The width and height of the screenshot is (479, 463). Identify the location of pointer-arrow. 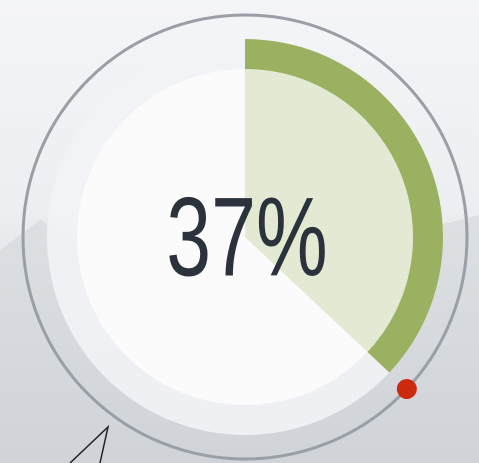
(89, 443).